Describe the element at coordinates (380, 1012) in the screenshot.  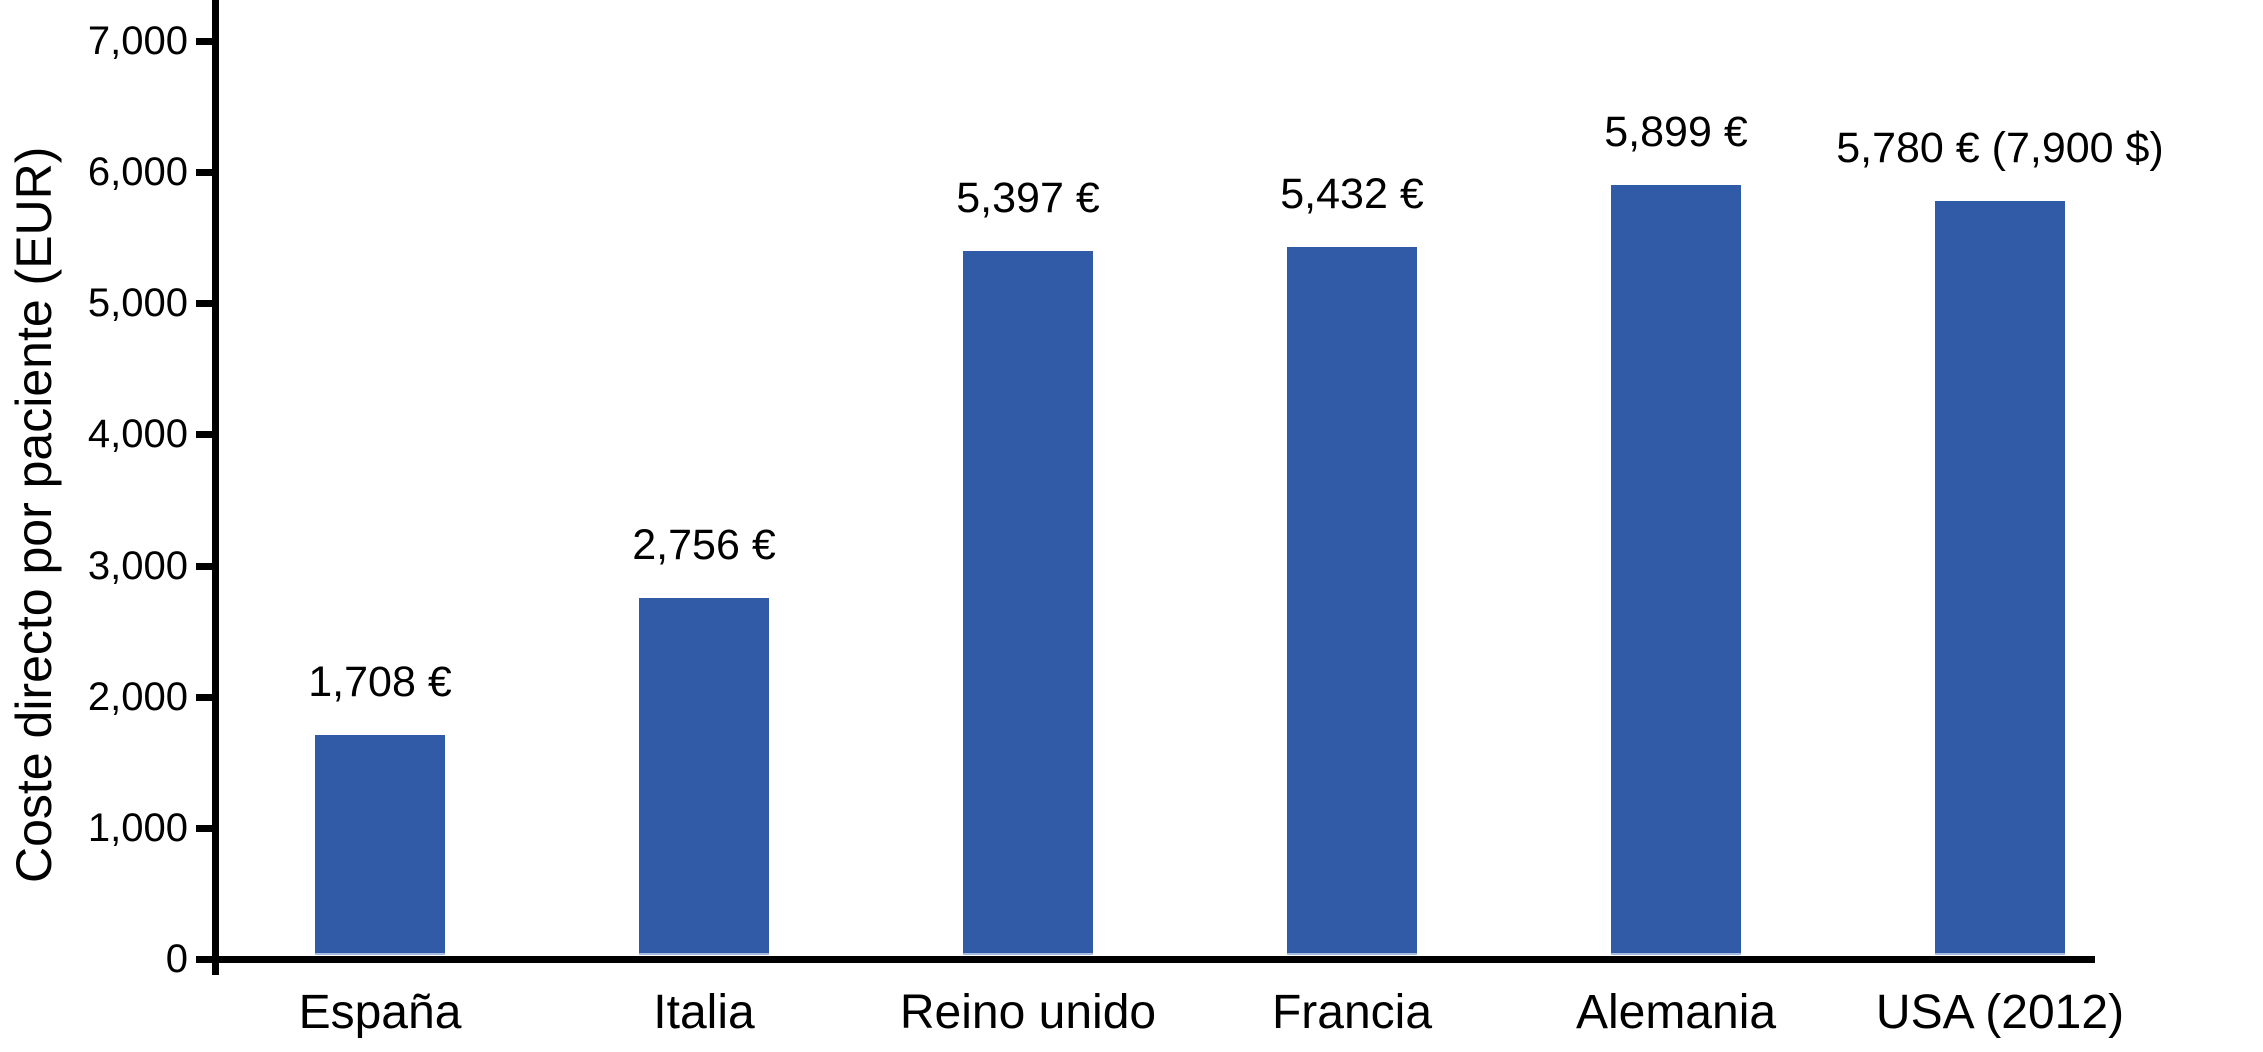
I see `x-axis-category-label: España` at that location.